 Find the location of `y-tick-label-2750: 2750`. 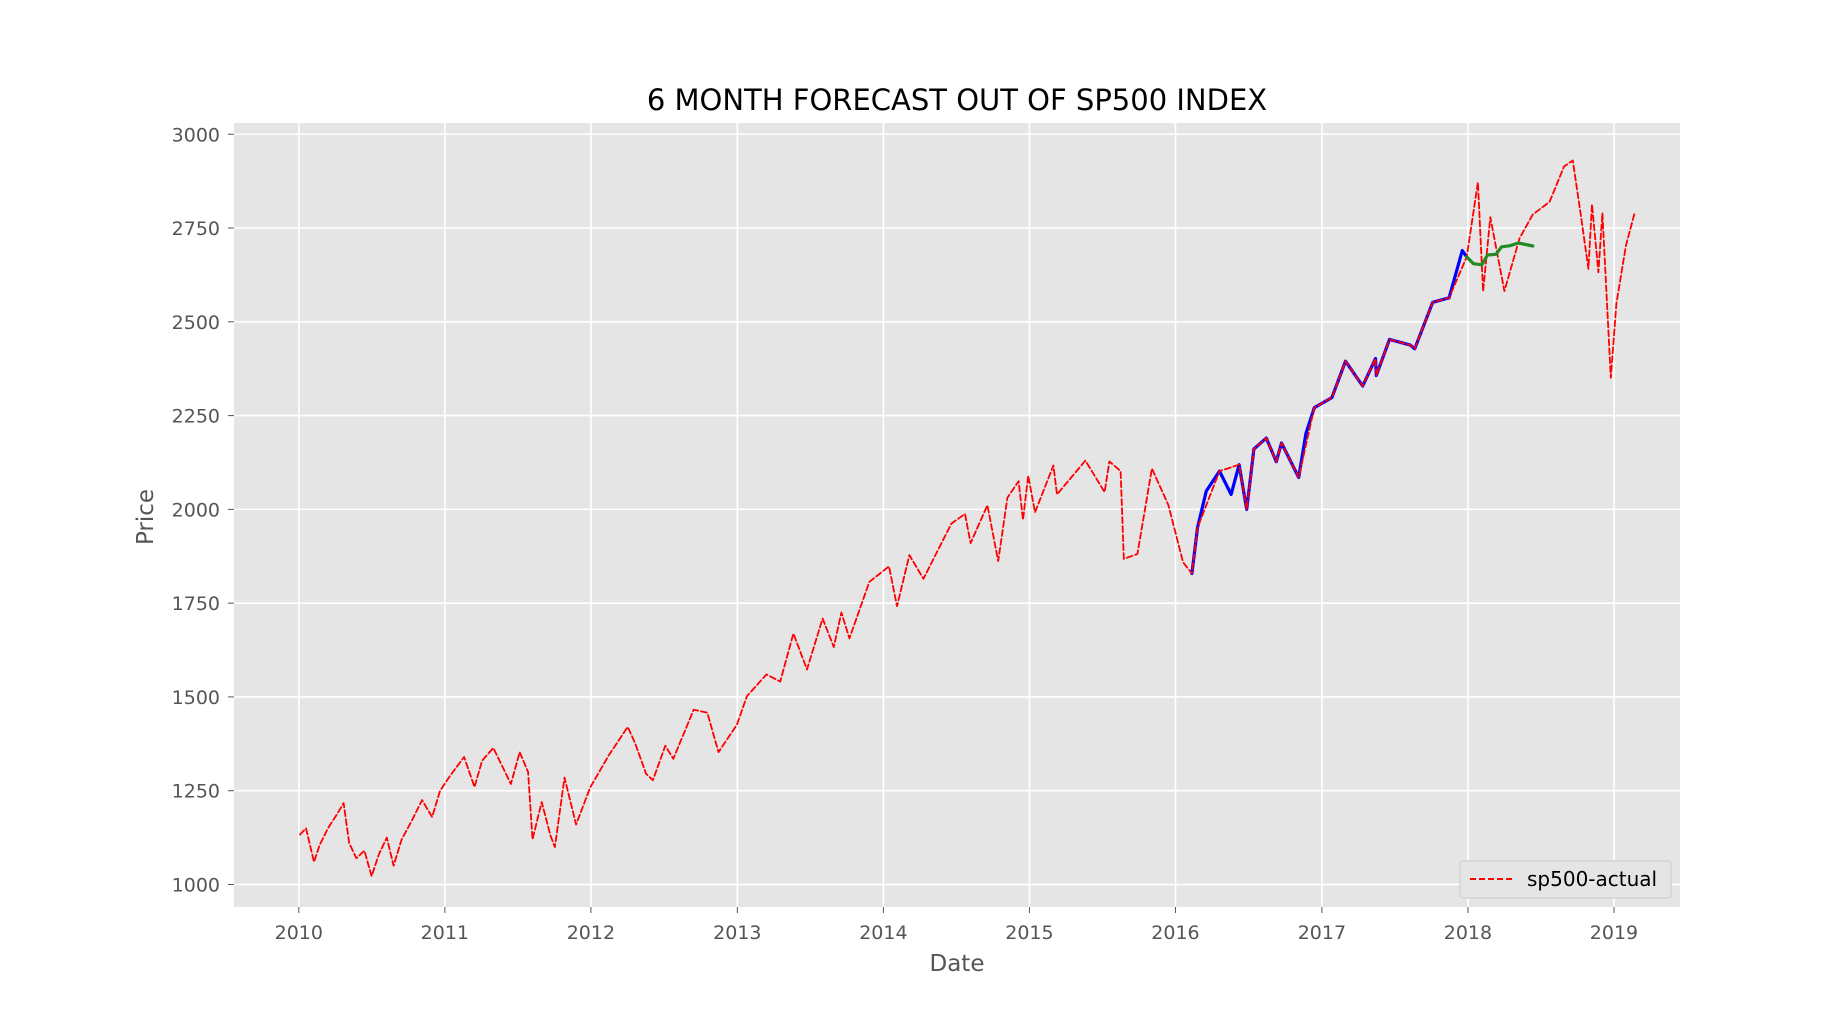

y-tick-label-2750: 2750 is located at coordinates (196, 229).